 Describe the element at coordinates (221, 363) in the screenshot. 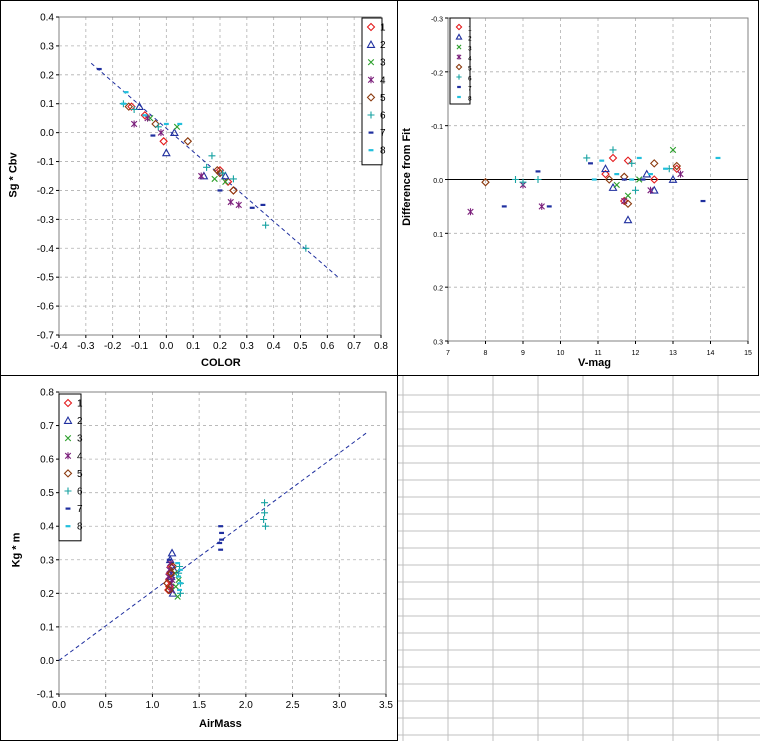

I see `x-axis-title: COLOR` at that location.